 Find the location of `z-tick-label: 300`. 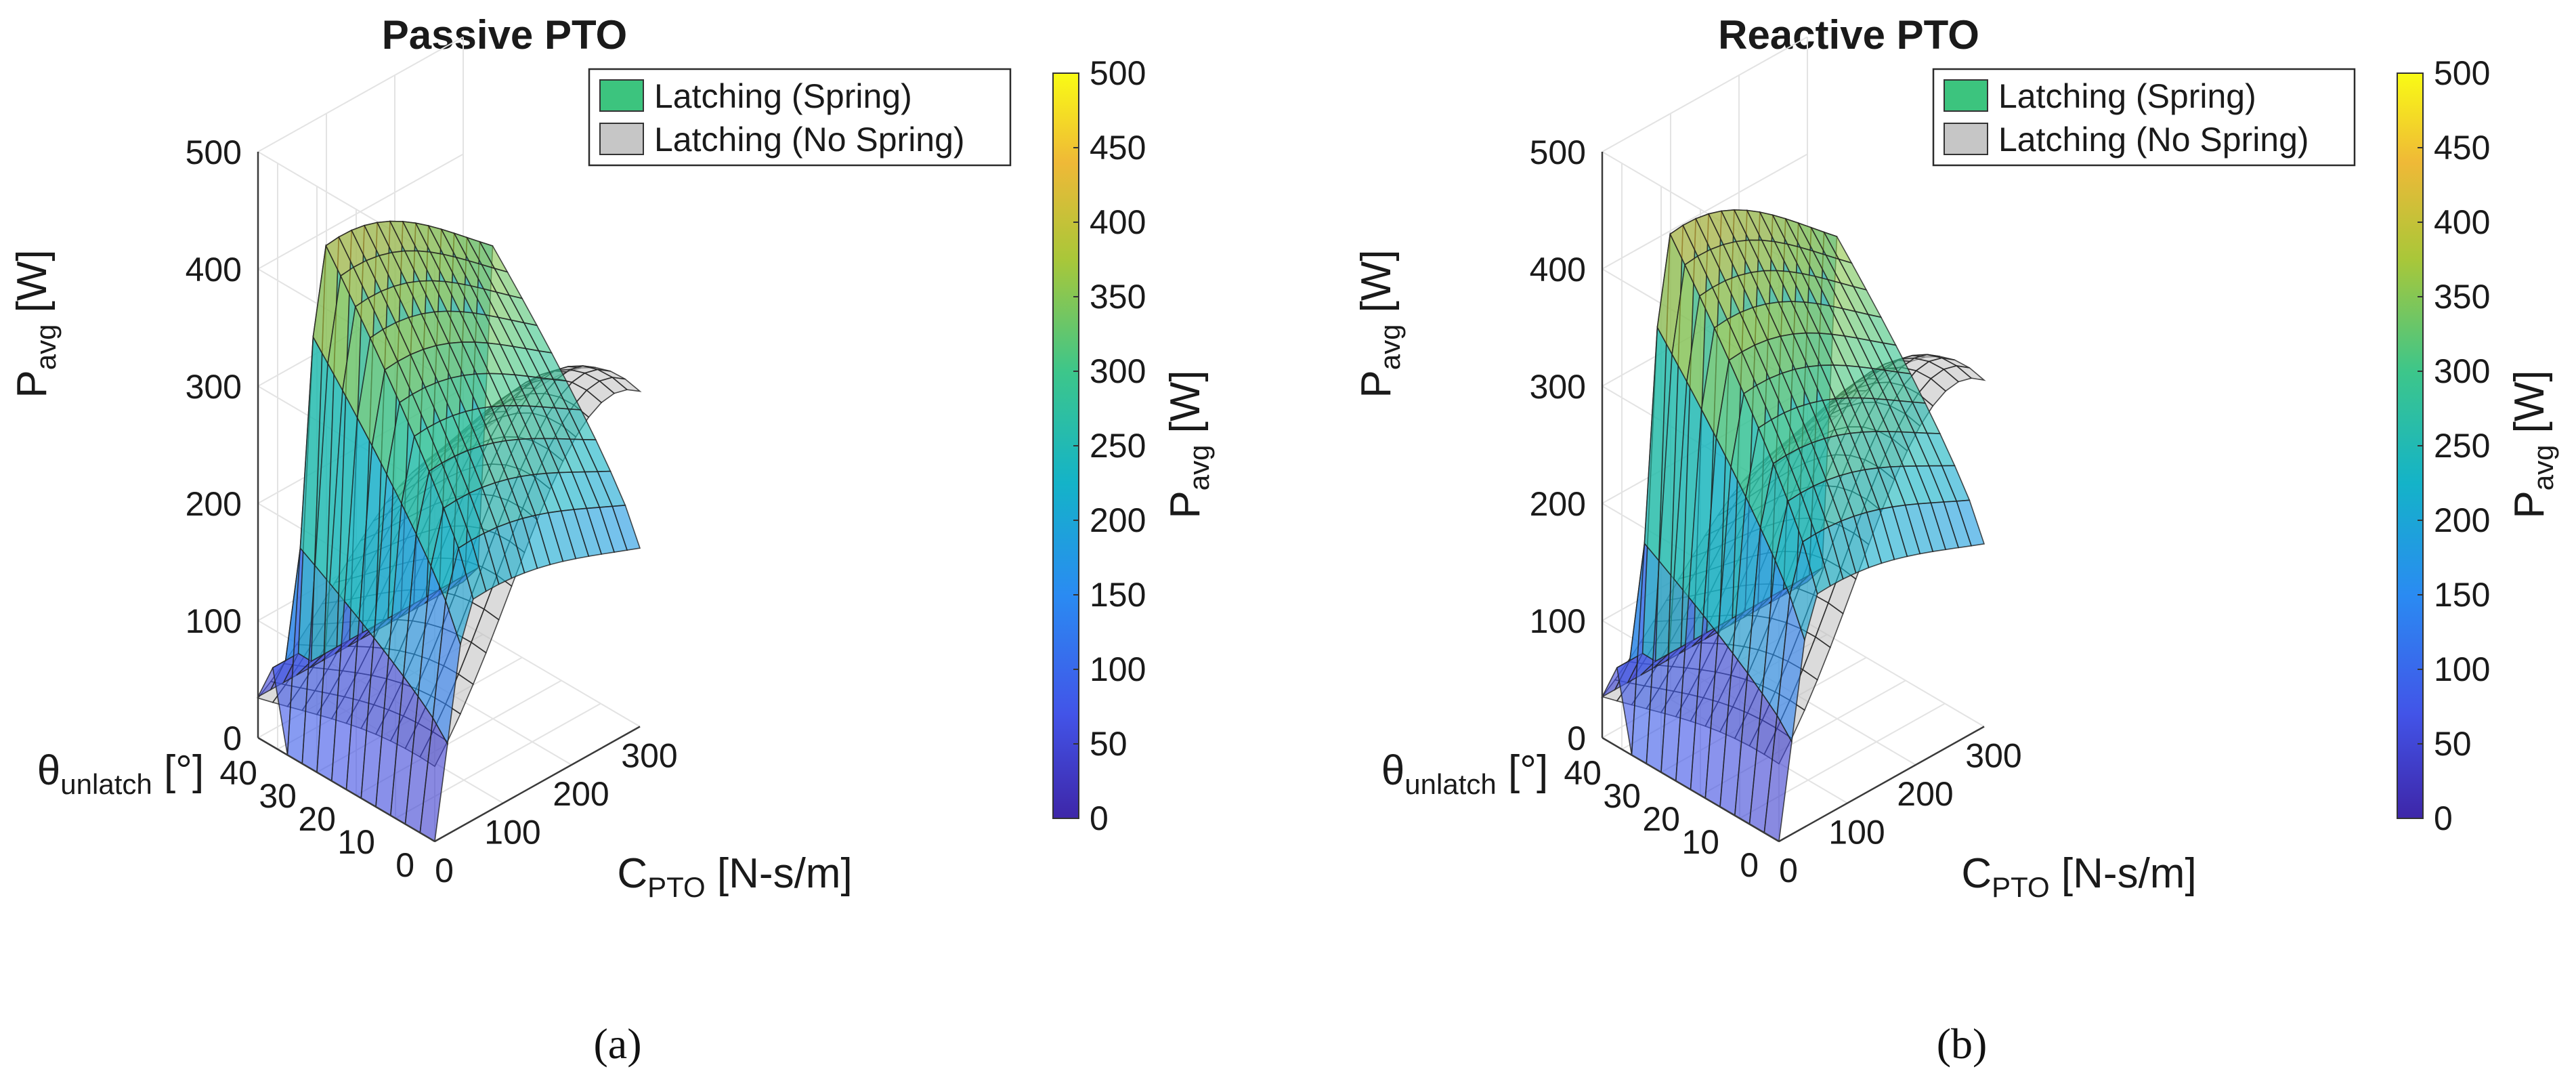

z-tick-label: 300 is located at coordinates (214, 387).